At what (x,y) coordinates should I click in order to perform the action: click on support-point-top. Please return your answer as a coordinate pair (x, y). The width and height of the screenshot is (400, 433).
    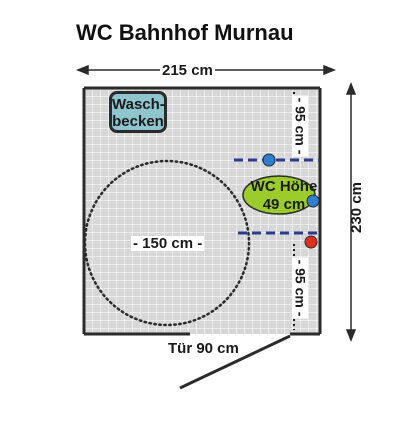
    Looking at the image, I should click on (269, 160).